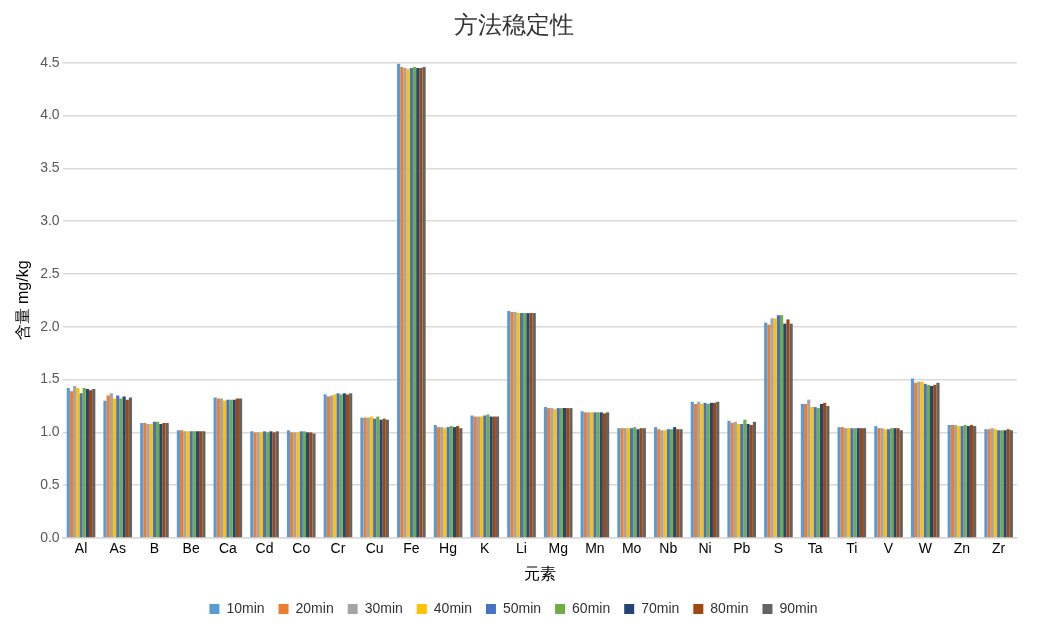 Image resolution: width=1037 pixels, height=632 pixels. I want to click on x-tick-label: Fe, so click(411, 548).